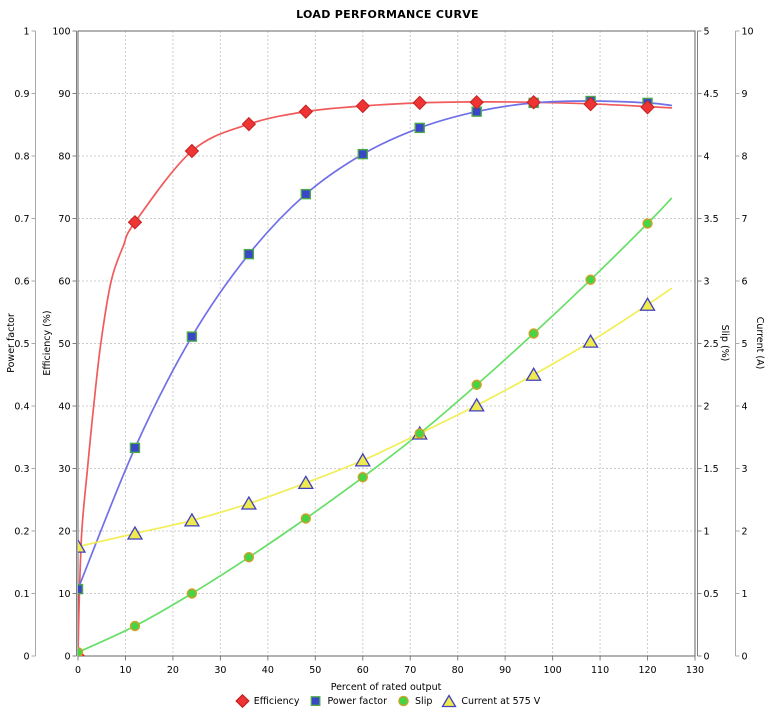 Image resolution: width=775 pixels, height=721 pixels. What do you see at coordinates (64, 219) in the screenshot?
I see `tick-label-efficiency: 70` at bounding box center [64, 219].